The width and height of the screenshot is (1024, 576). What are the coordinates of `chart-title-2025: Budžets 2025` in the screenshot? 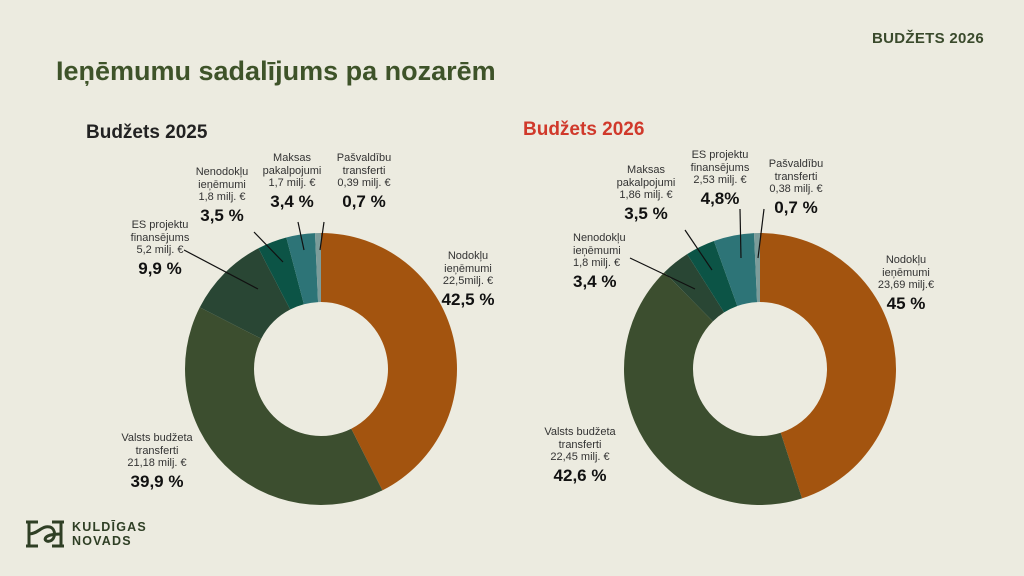 It's located at (147, 132).